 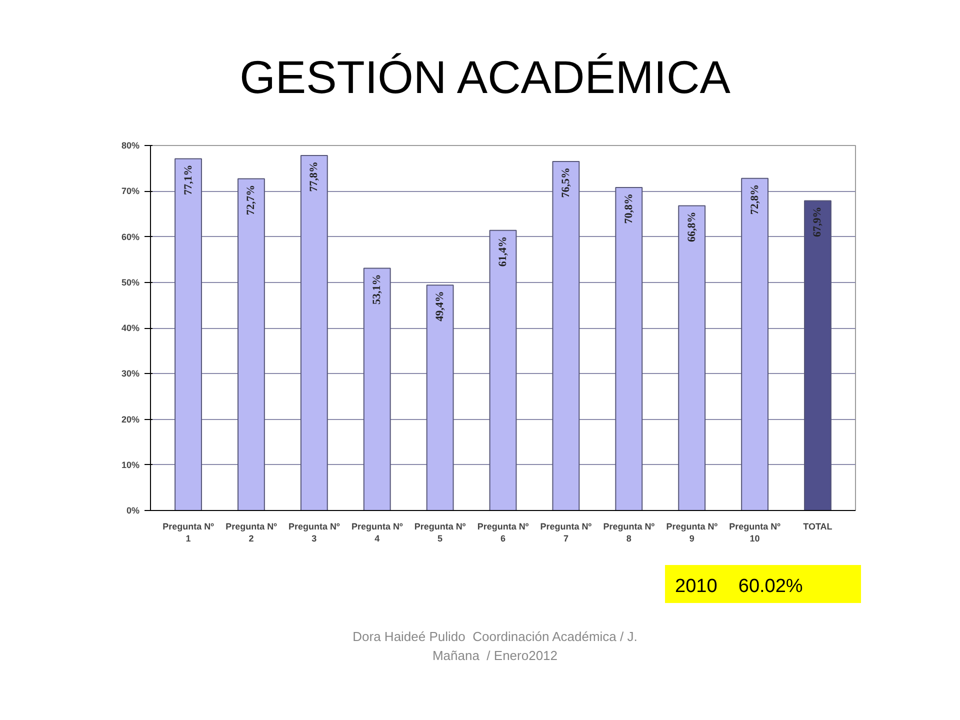 I want to click on x-tick-label: Pregunta Nº 8, so click(x=629, y=533).